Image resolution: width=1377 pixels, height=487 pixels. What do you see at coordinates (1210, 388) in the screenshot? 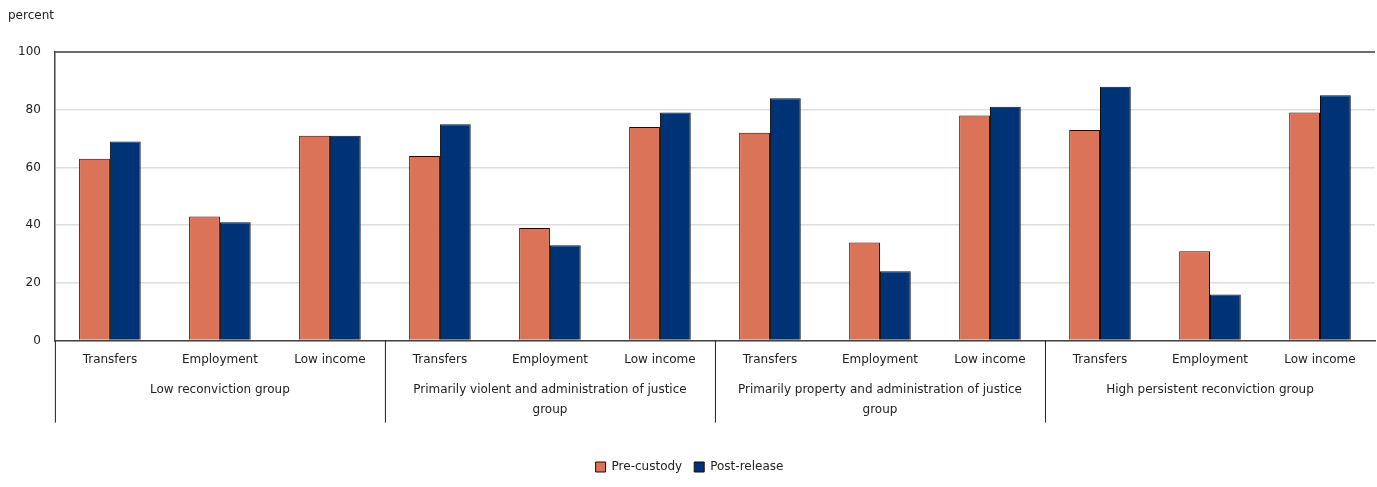
I see `text: High persistent reconviction group` at bounding box center [1210, 388].